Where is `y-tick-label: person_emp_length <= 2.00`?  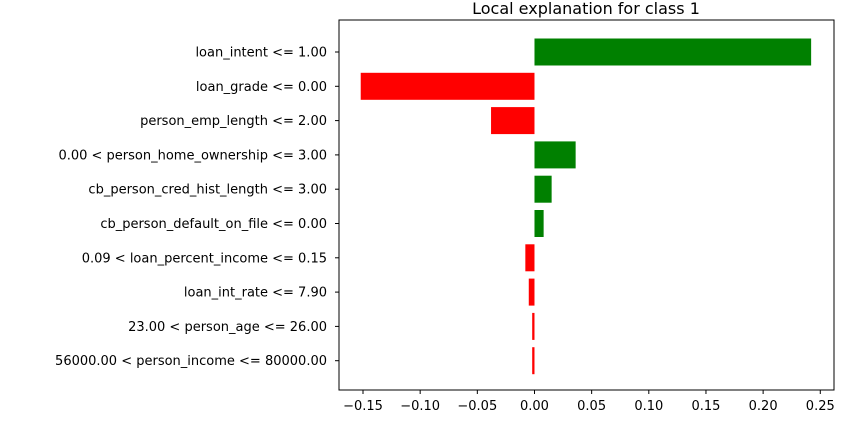 y-tick-label: person_emp_length <= 2.00 is located at coordinates (233, 121).